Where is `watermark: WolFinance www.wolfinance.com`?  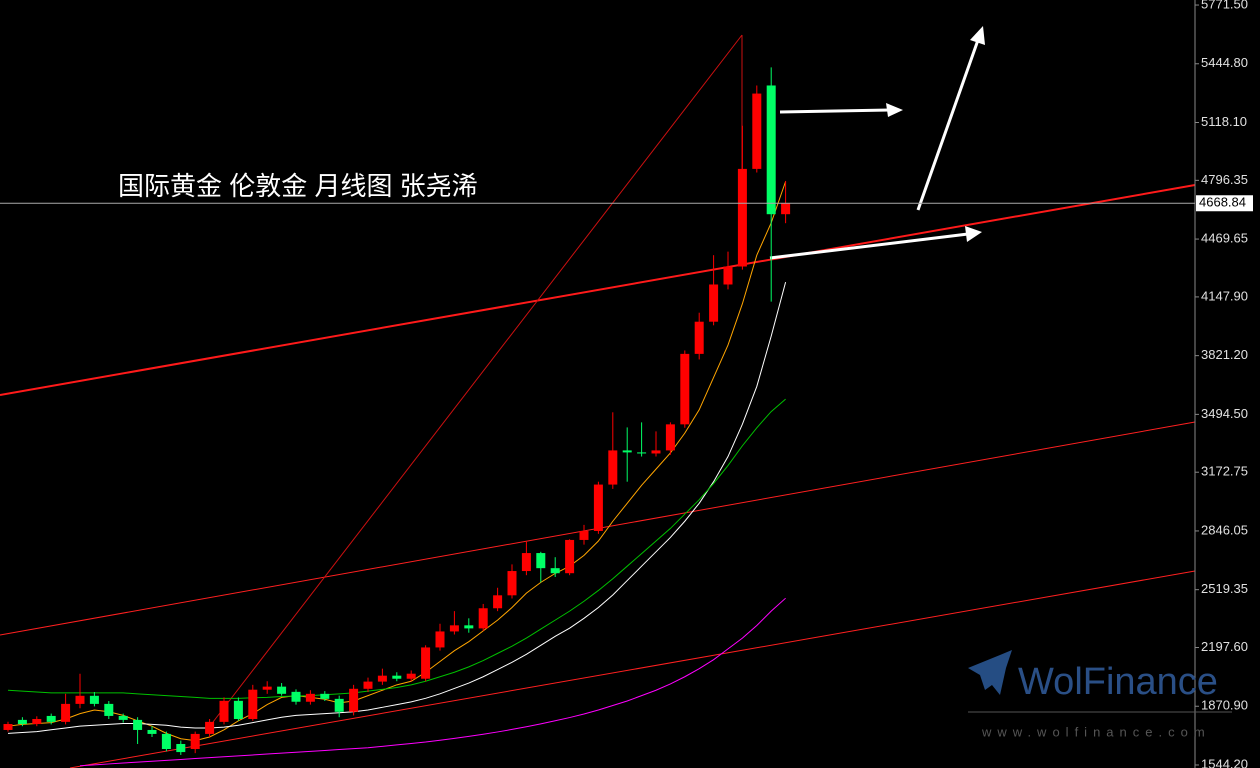
watermark: WolFinance www.wolfinance.com is located at coordinates (1100, 694).